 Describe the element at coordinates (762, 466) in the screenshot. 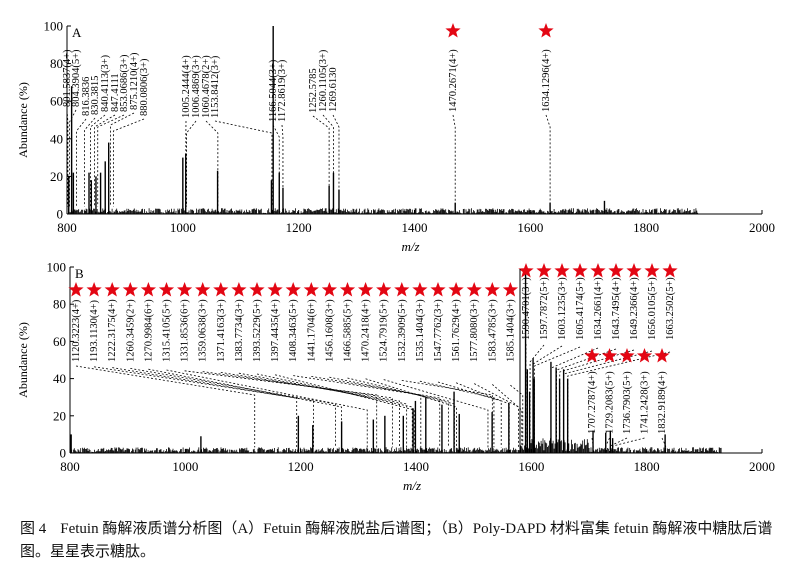

I see `x-tick-label: 2000` at that location.